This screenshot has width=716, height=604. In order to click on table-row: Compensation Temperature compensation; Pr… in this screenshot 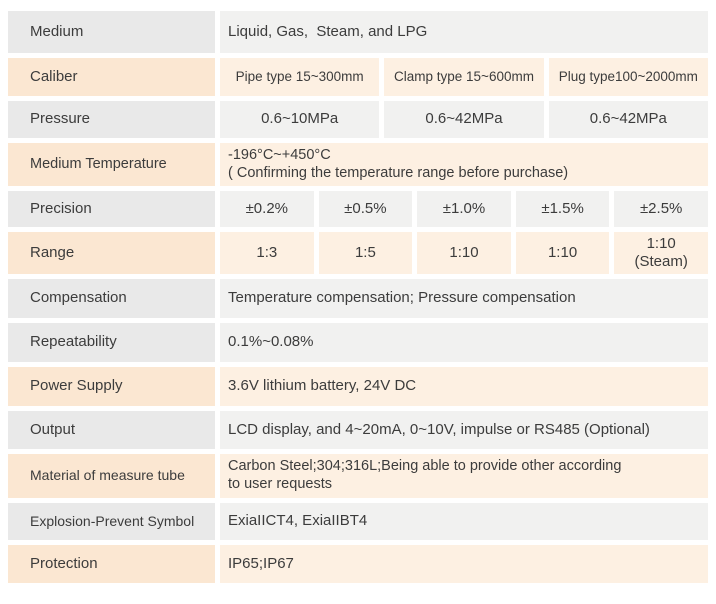, I will do `click(358, 298)`.